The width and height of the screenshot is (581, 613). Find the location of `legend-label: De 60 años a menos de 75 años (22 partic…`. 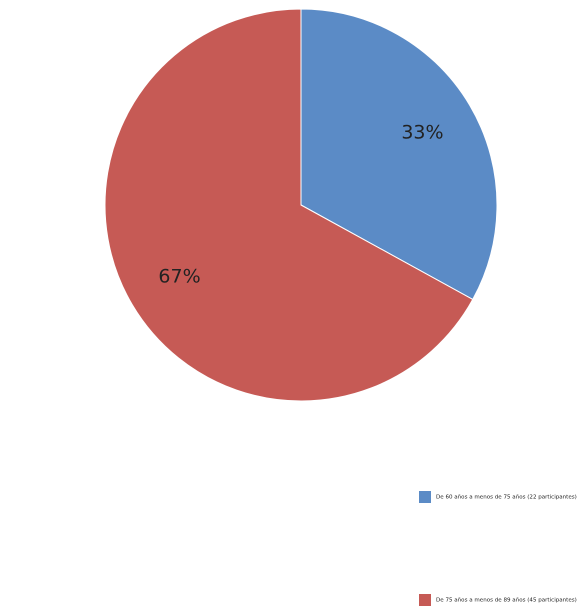

legend-label: De 60 años a menos de 75 años (22 partic… is located at coordinates (506, 498).